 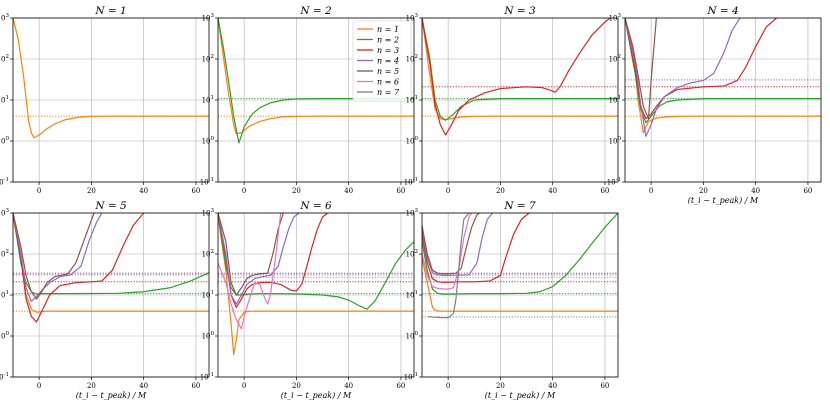 I want to click on legend-label: n = 1, so click(x=388, y=29).